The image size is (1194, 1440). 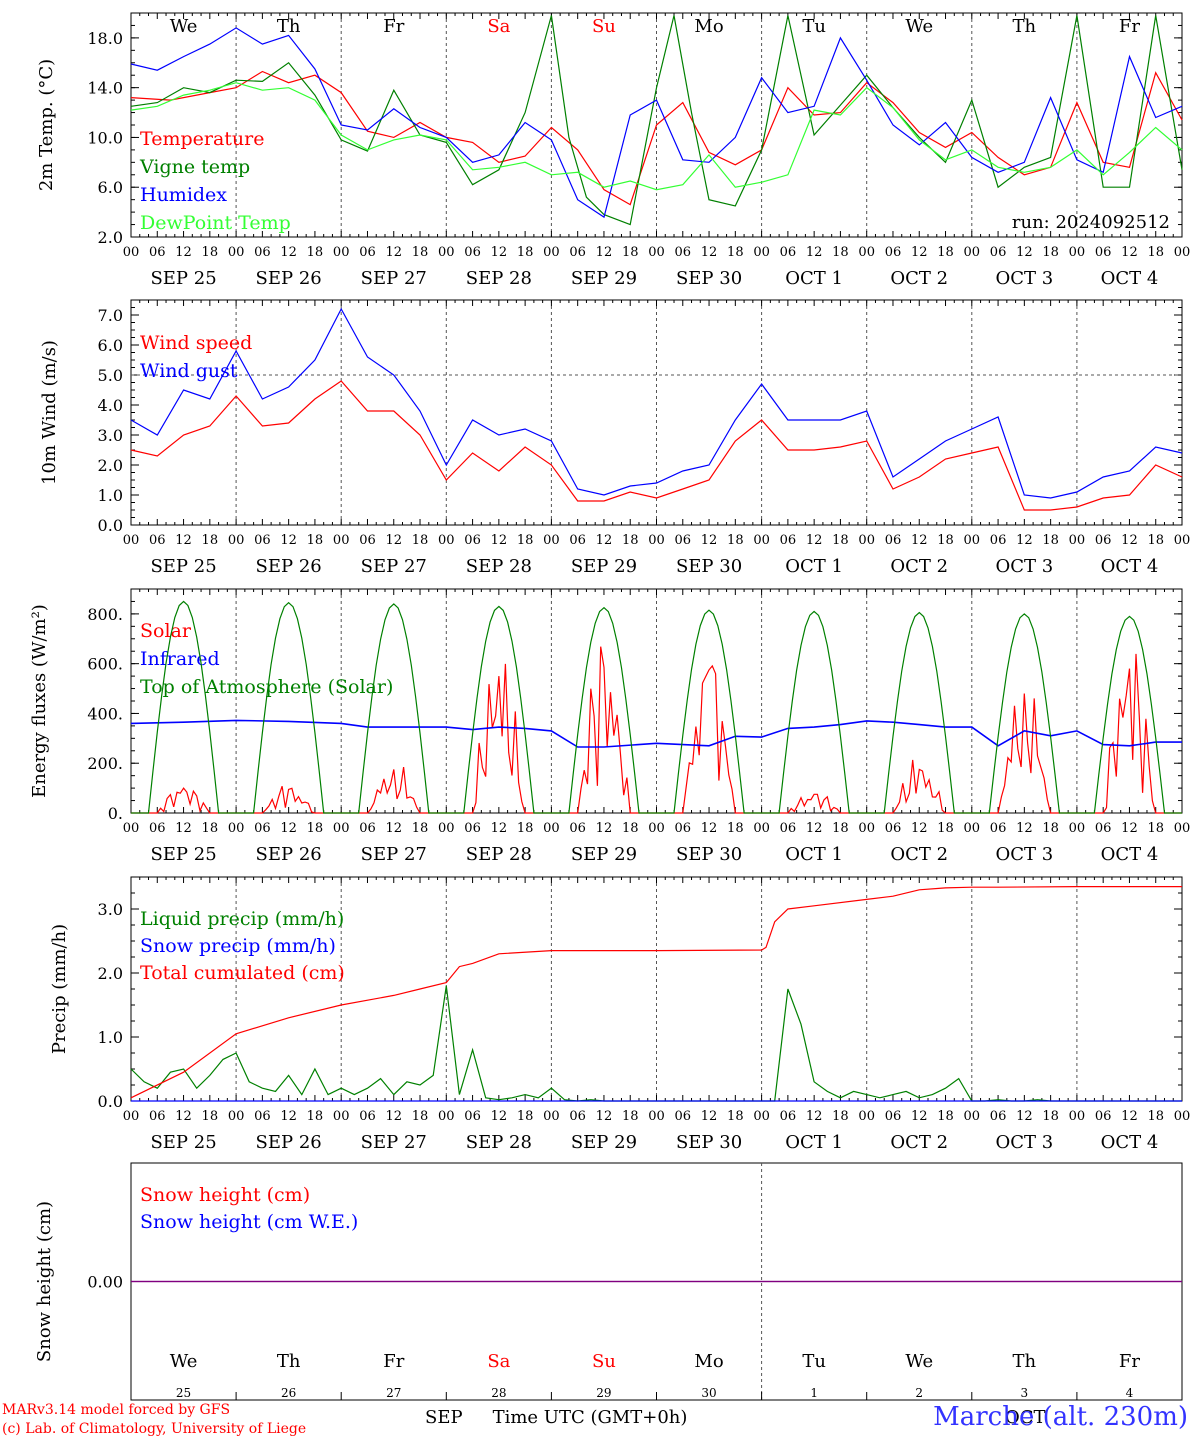 What do you see at coordinates (225, 1195) in the screenshot?
I see `legend-item: Snow height (cm)` at bounding box center [225, 1195].